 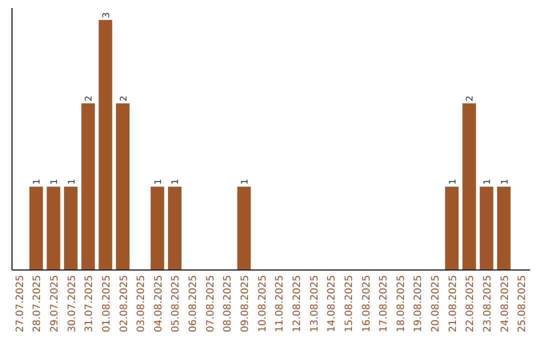 What do you see at coordinates (314, 303) in the screenshot?
I see `x-tick-label: 13.08.2025` at bounding box center [314, 303].